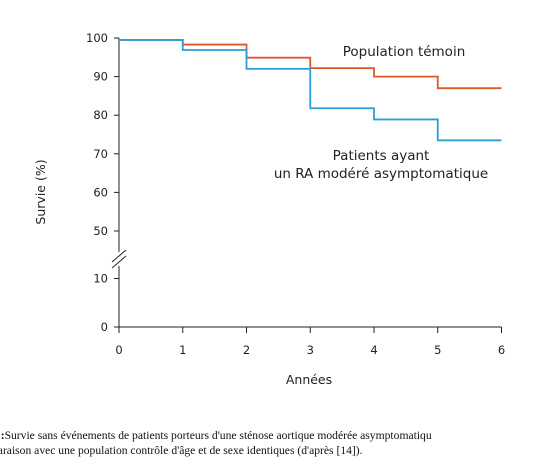 The image size is (560, 466). Describe the element at coordinates (381, 174) in the screenshot. I see `annotation-patients-line2: un RA modéré asymptomatique` at that location.